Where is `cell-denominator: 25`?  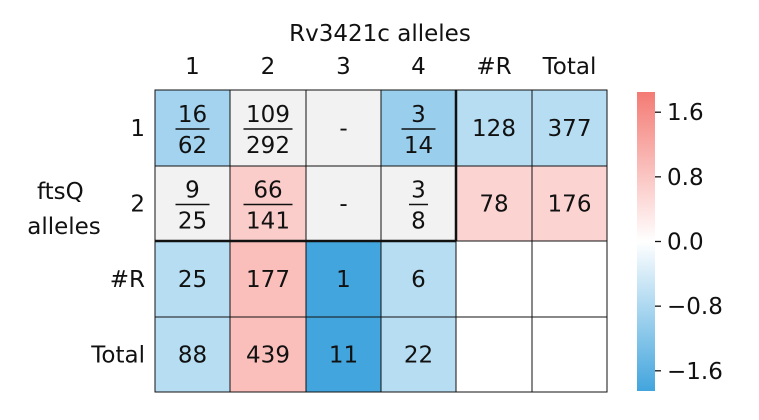 cell-denominator: 25 is located at coordinates (192, 222).